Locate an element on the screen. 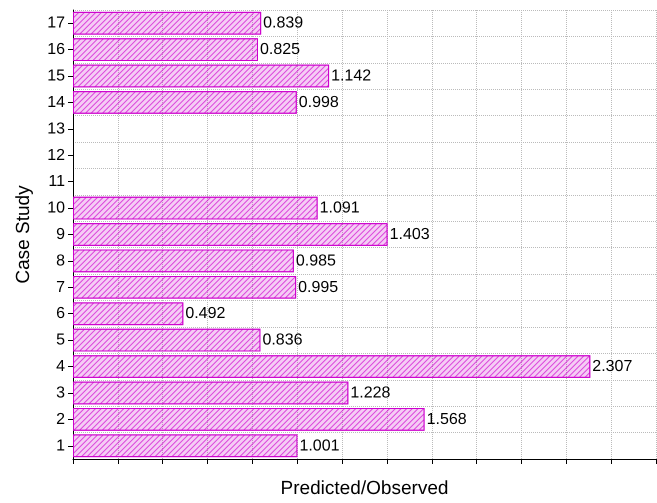 This screenshot has width=657, height=503. data-label: 1.228 is located at coordinates (370, 393).